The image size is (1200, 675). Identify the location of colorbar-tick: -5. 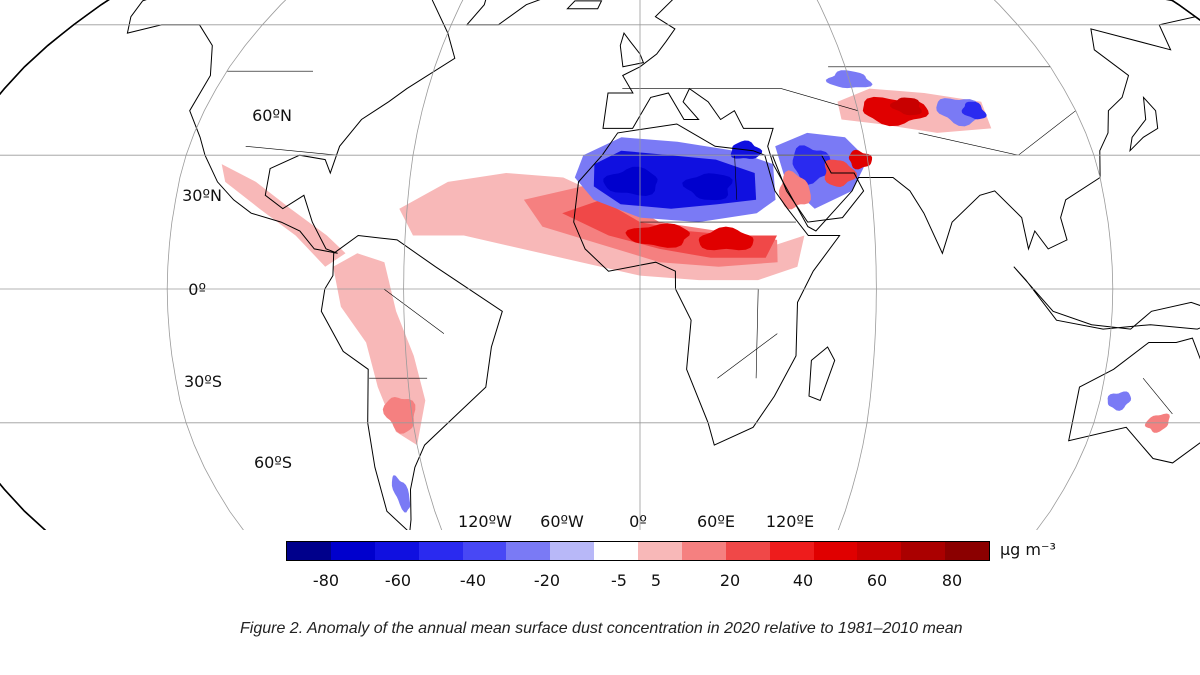
(619, 580).